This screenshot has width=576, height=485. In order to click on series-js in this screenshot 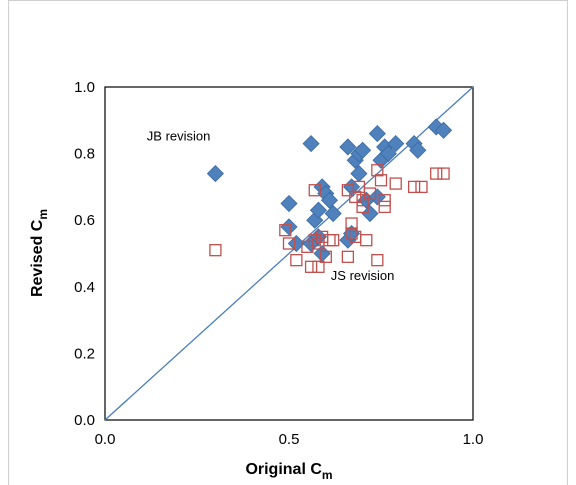, I will do `click(329, 218)`.